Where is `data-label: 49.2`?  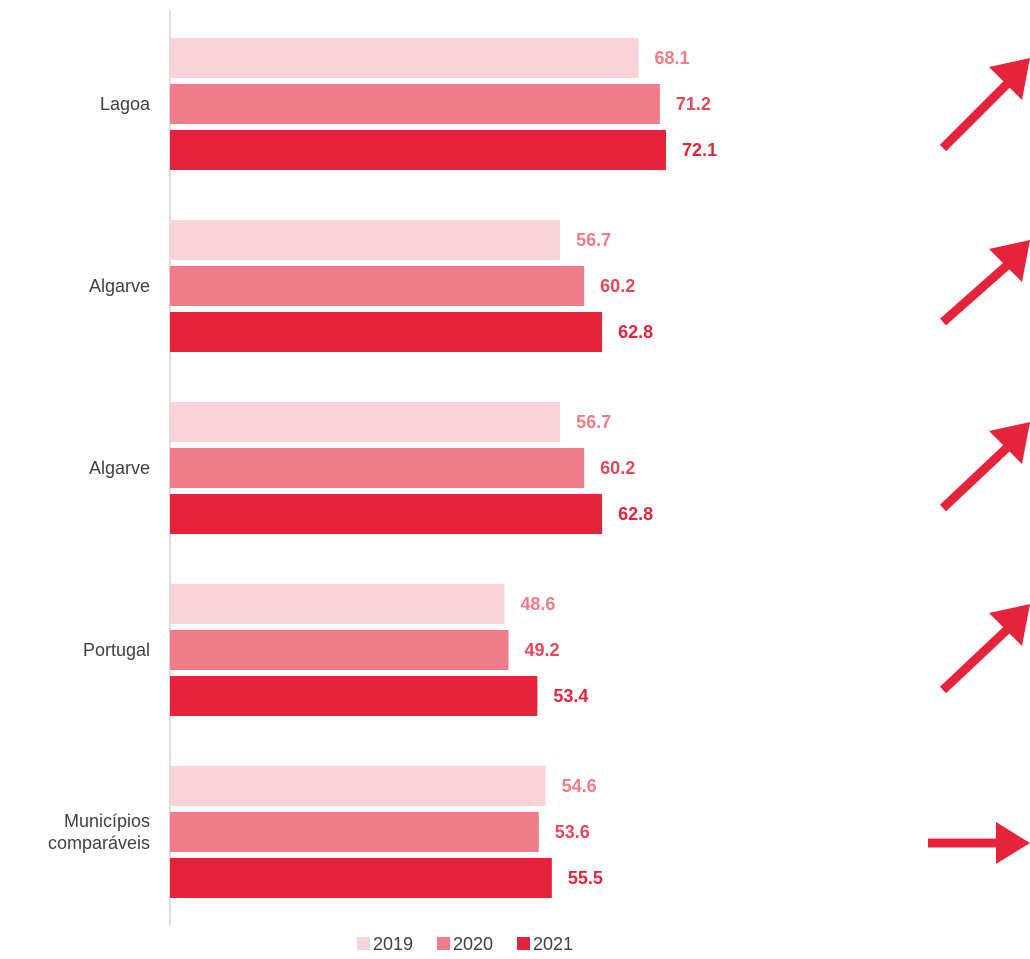
data-label: 49.2 is located at coordinates (541, 650).